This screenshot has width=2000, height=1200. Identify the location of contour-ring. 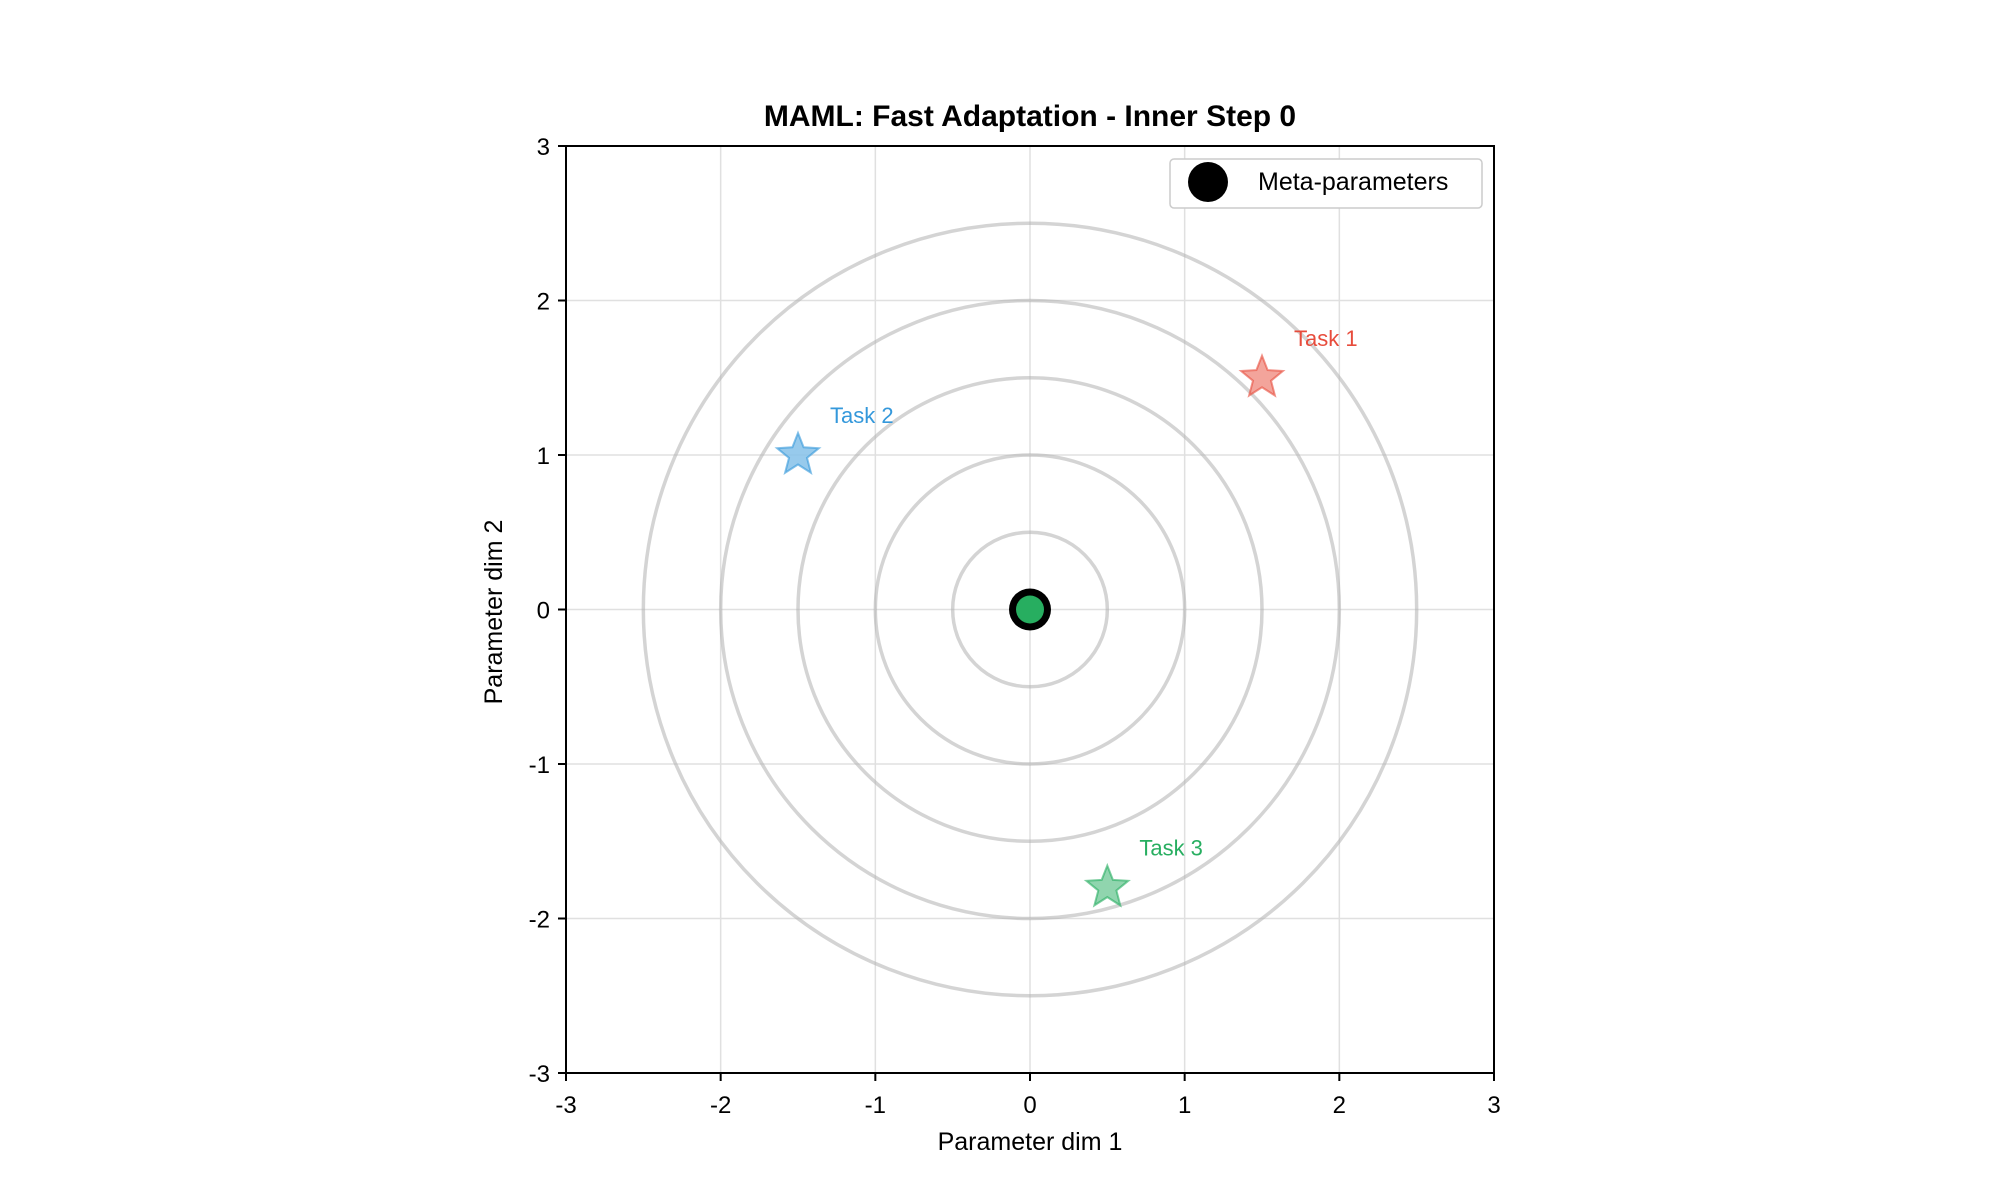
(1030, 609).